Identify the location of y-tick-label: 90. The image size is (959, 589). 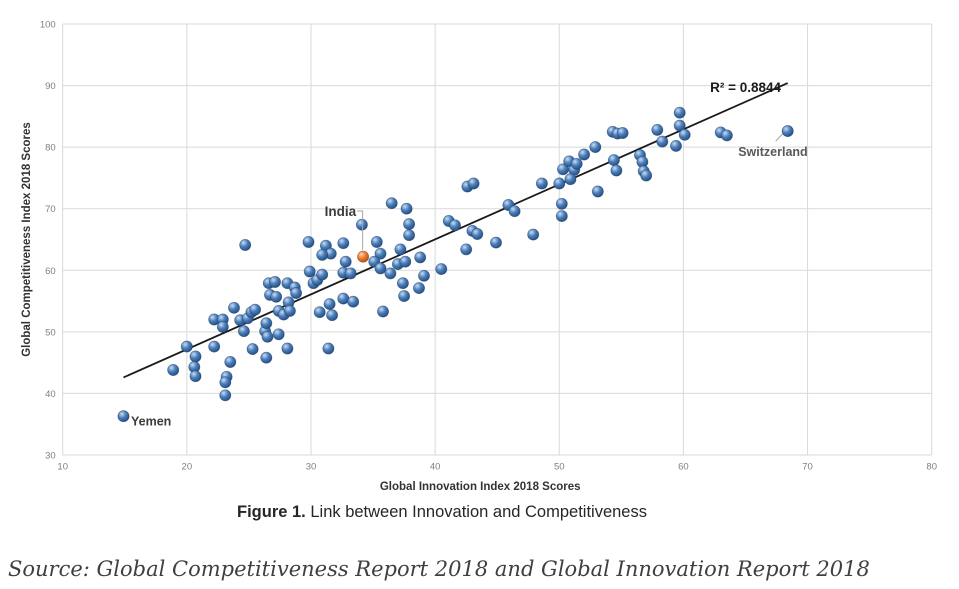
(50, 86).